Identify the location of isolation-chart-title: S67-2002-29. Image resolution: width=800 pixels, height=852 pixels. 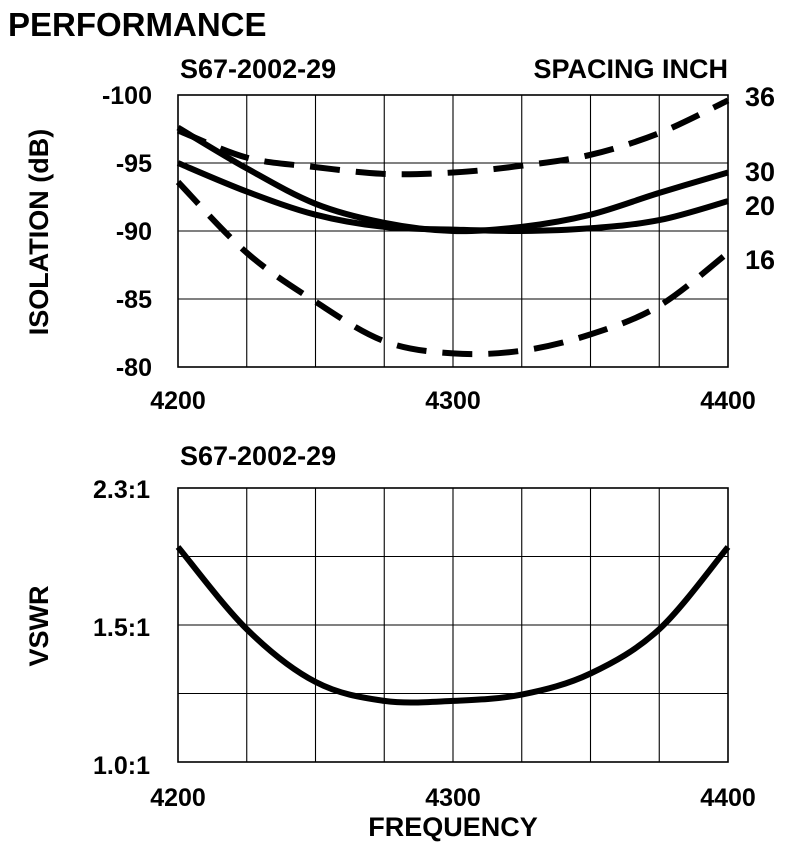
(258, 69).